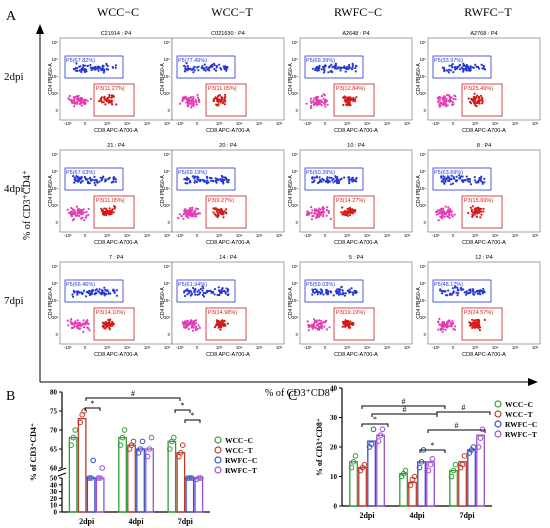 The width and height of the screenshot is (550, 528). What do you see at coordinates (183, 405) in the screenshot?
I see `sig-mark: *` at bounding box center [183, 405].